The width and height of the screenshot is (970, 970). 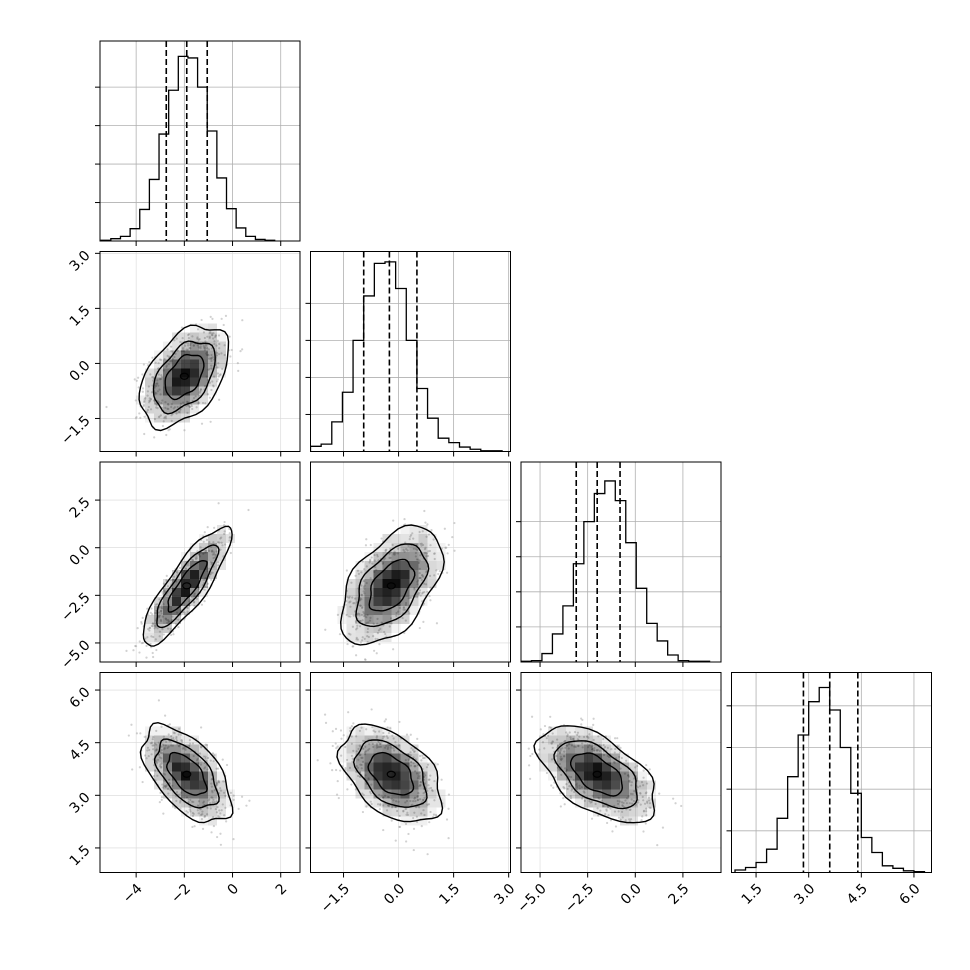 What do you see at coordinates (830, 779) in the screenshot?
I see `histogram-series` at bounding box center [830, 779].